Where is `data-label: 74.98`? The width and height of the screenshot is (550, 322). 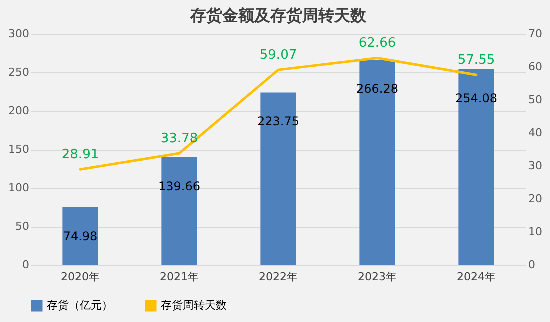 data-label: 74.98 is located at coordinates (80, 236).